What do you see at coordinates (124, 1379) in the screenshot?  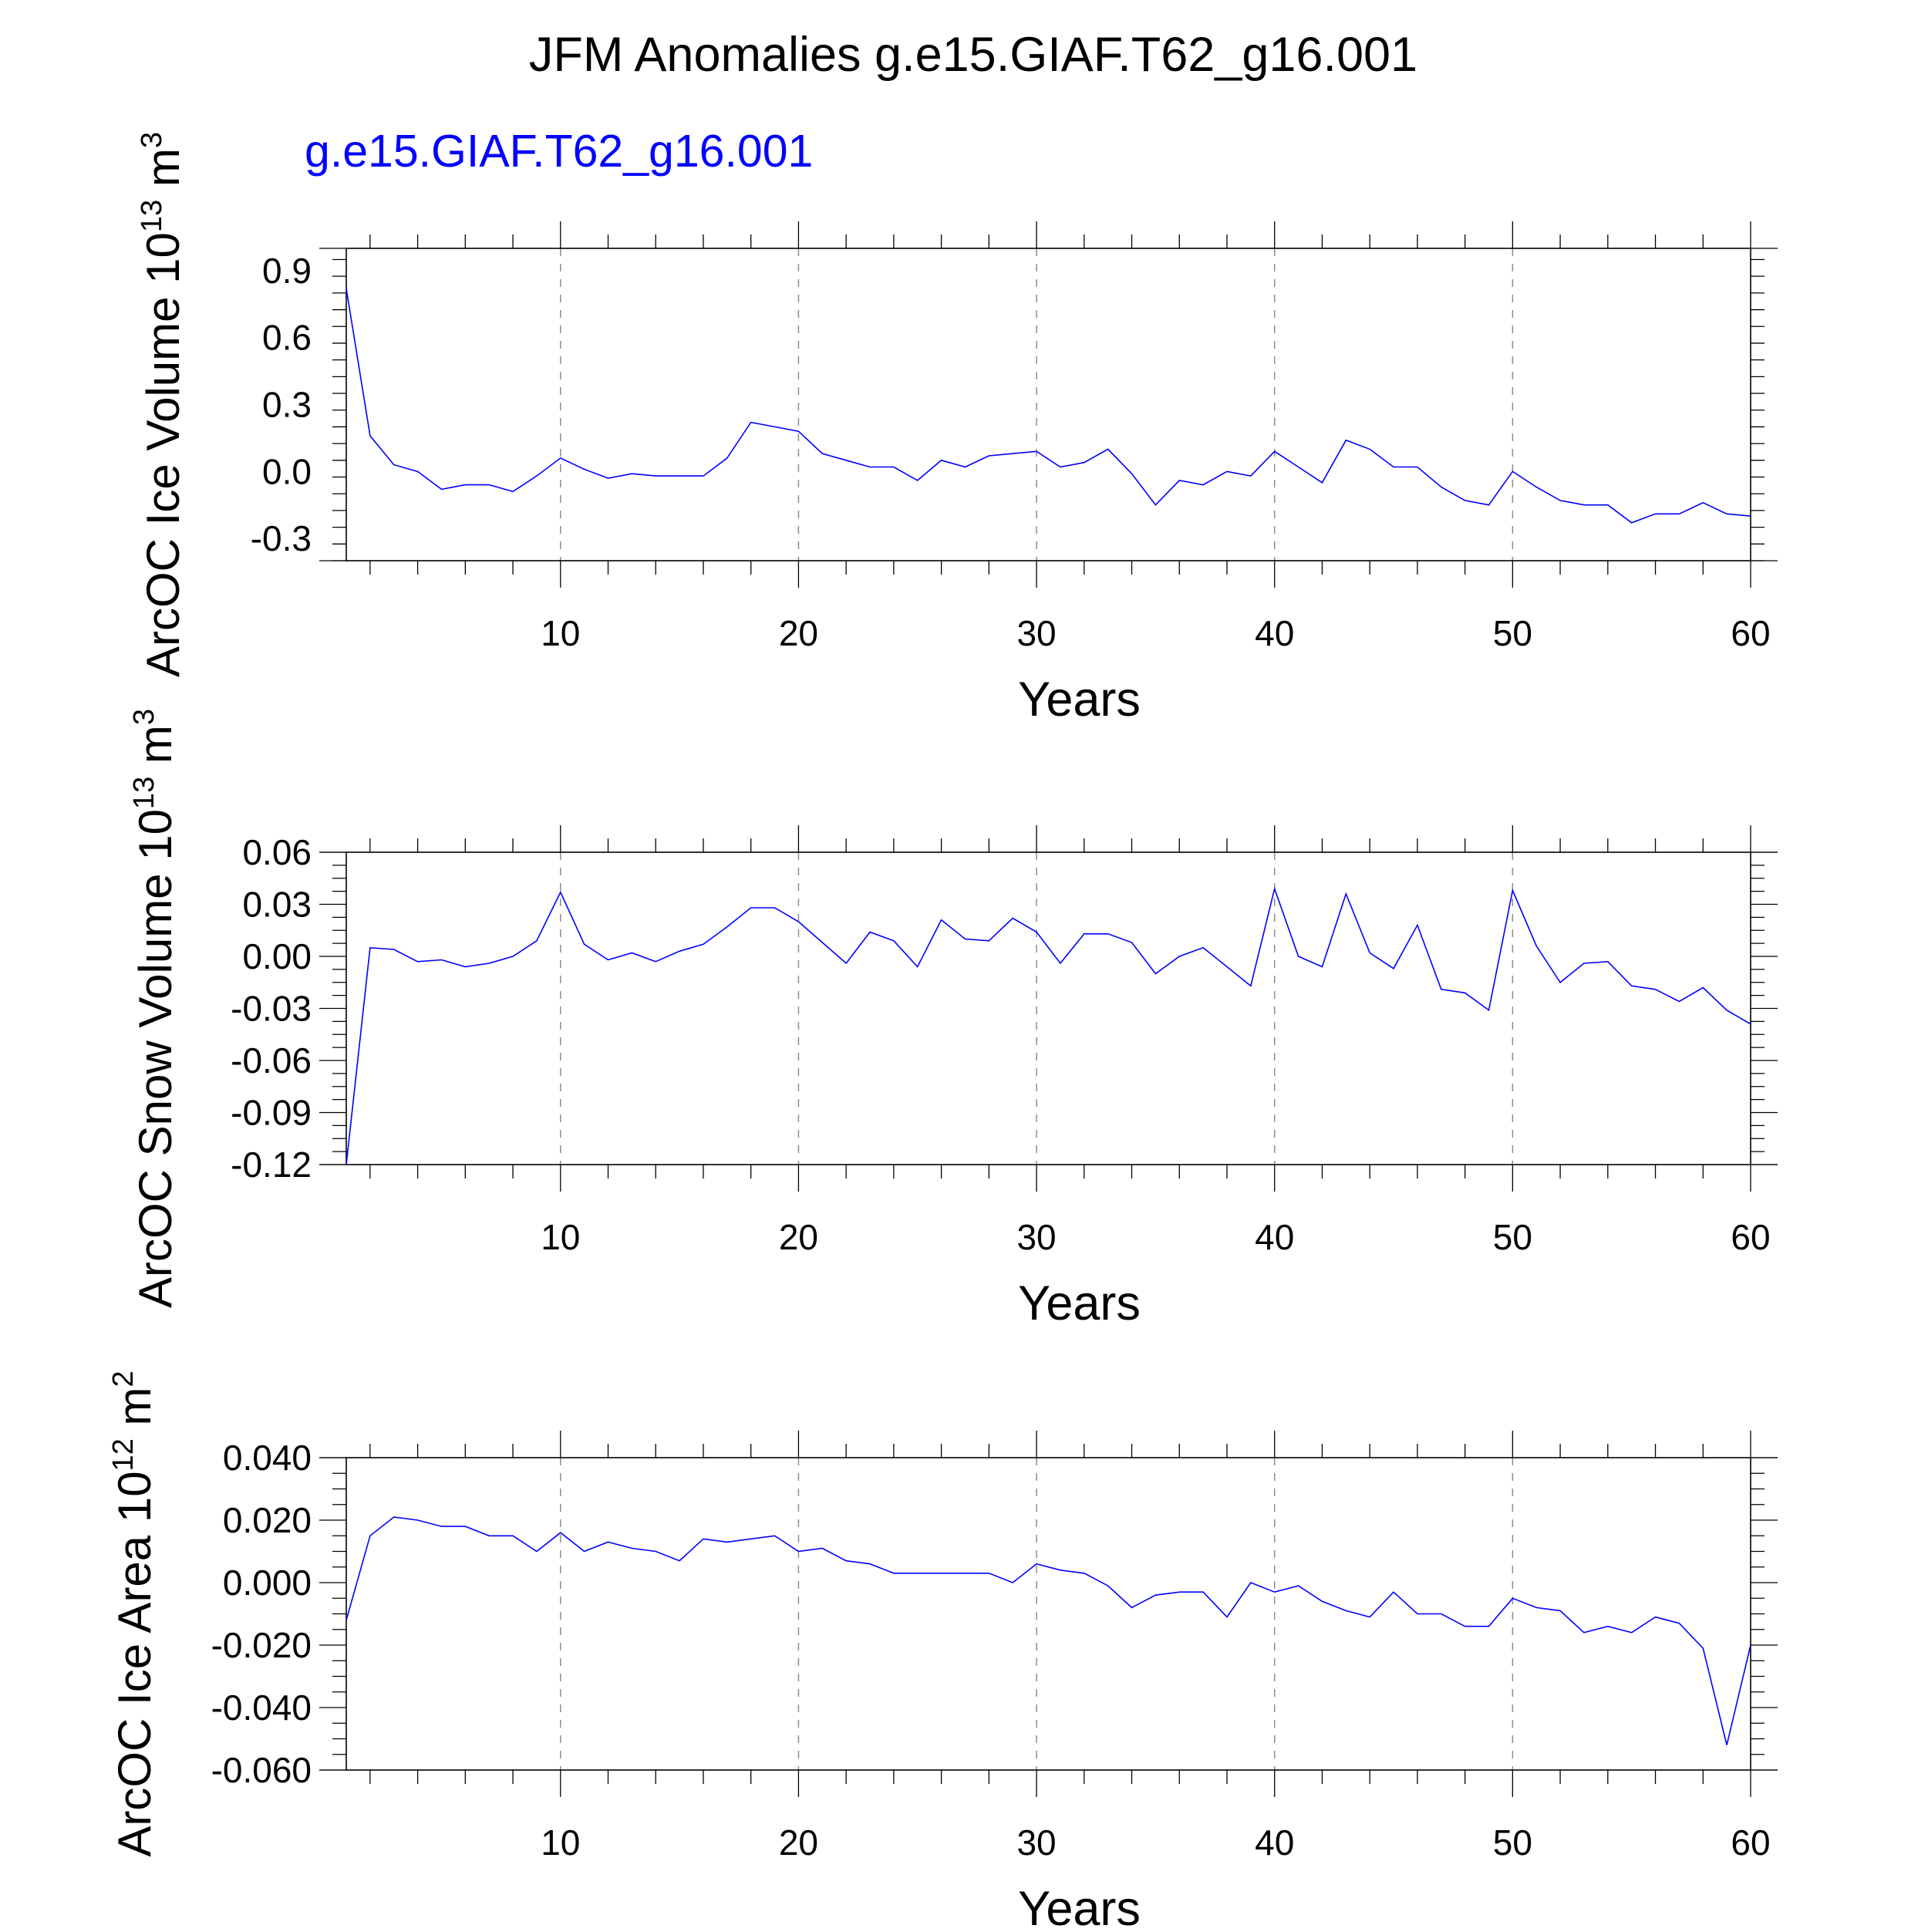 I see `y-axis-label-superscript: 2` at bounding box center [124, 1379].